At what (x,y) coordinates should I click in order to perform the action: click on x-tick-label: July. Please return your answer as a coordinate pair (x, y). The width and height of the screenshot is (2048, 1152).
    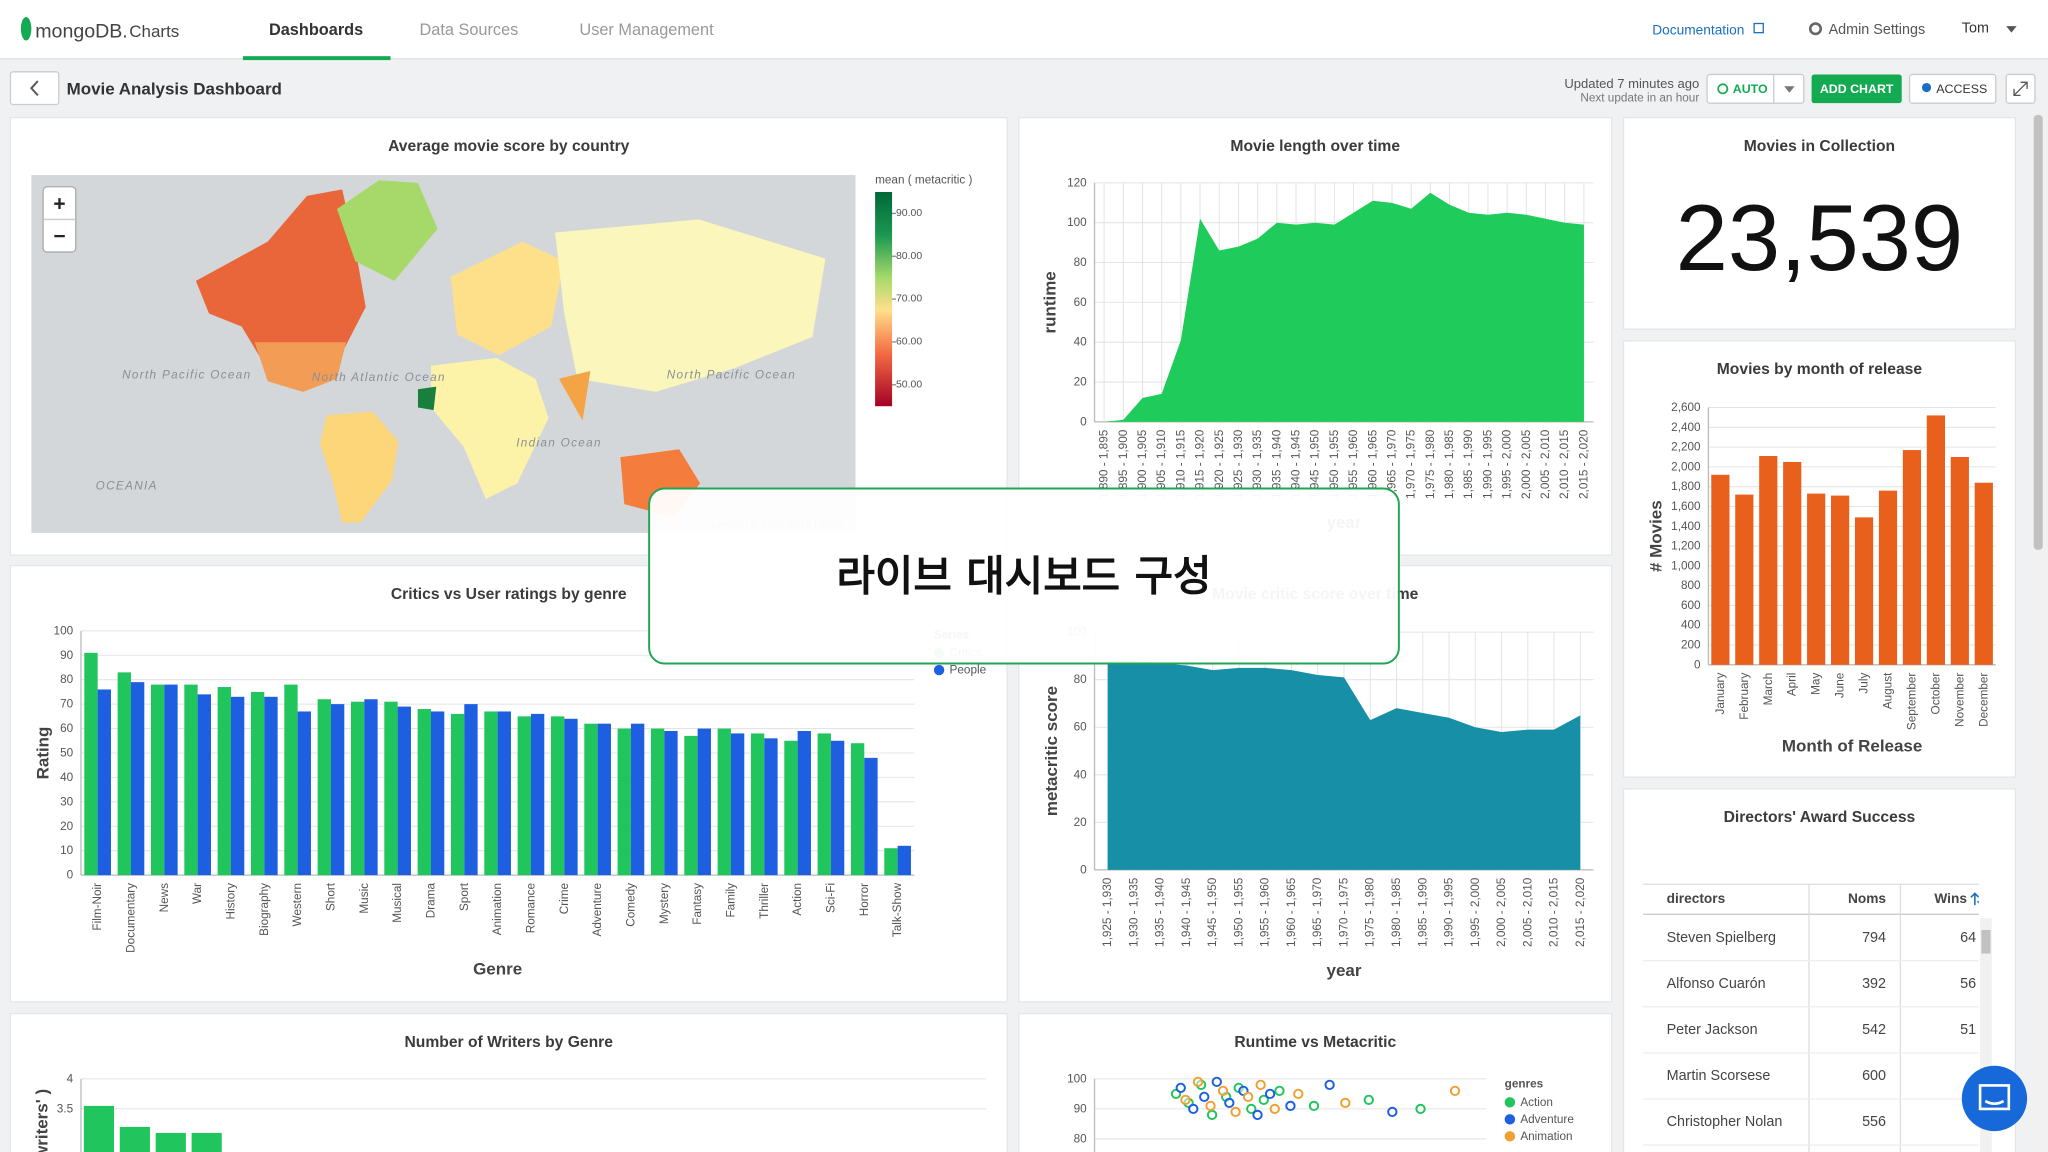
    Looking at the image, I should click on (1864, 683).